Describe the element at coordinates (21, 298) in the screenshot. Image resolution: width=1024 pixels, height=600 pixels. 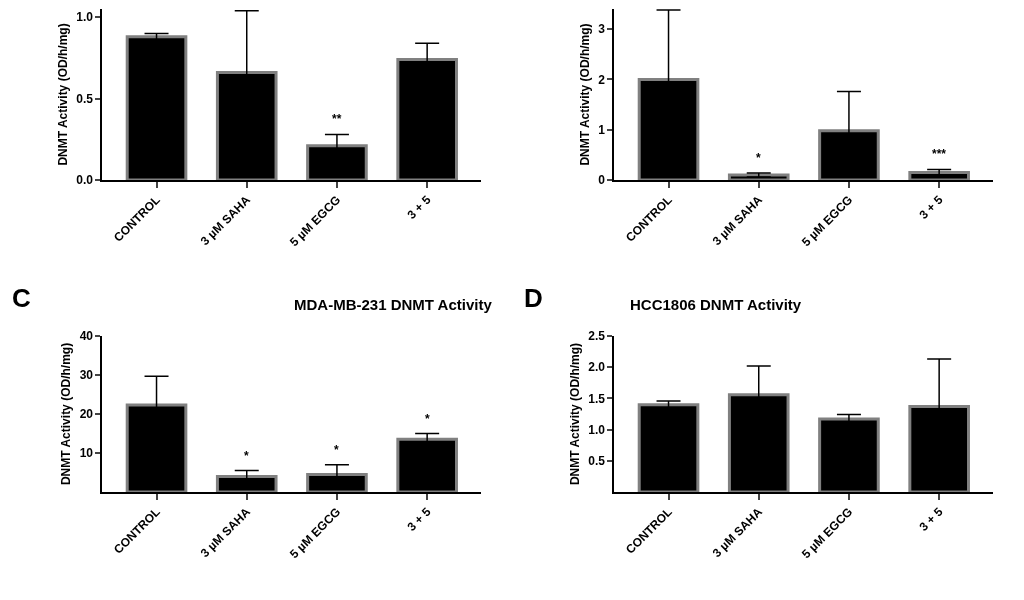
I see `text: C` at that location.